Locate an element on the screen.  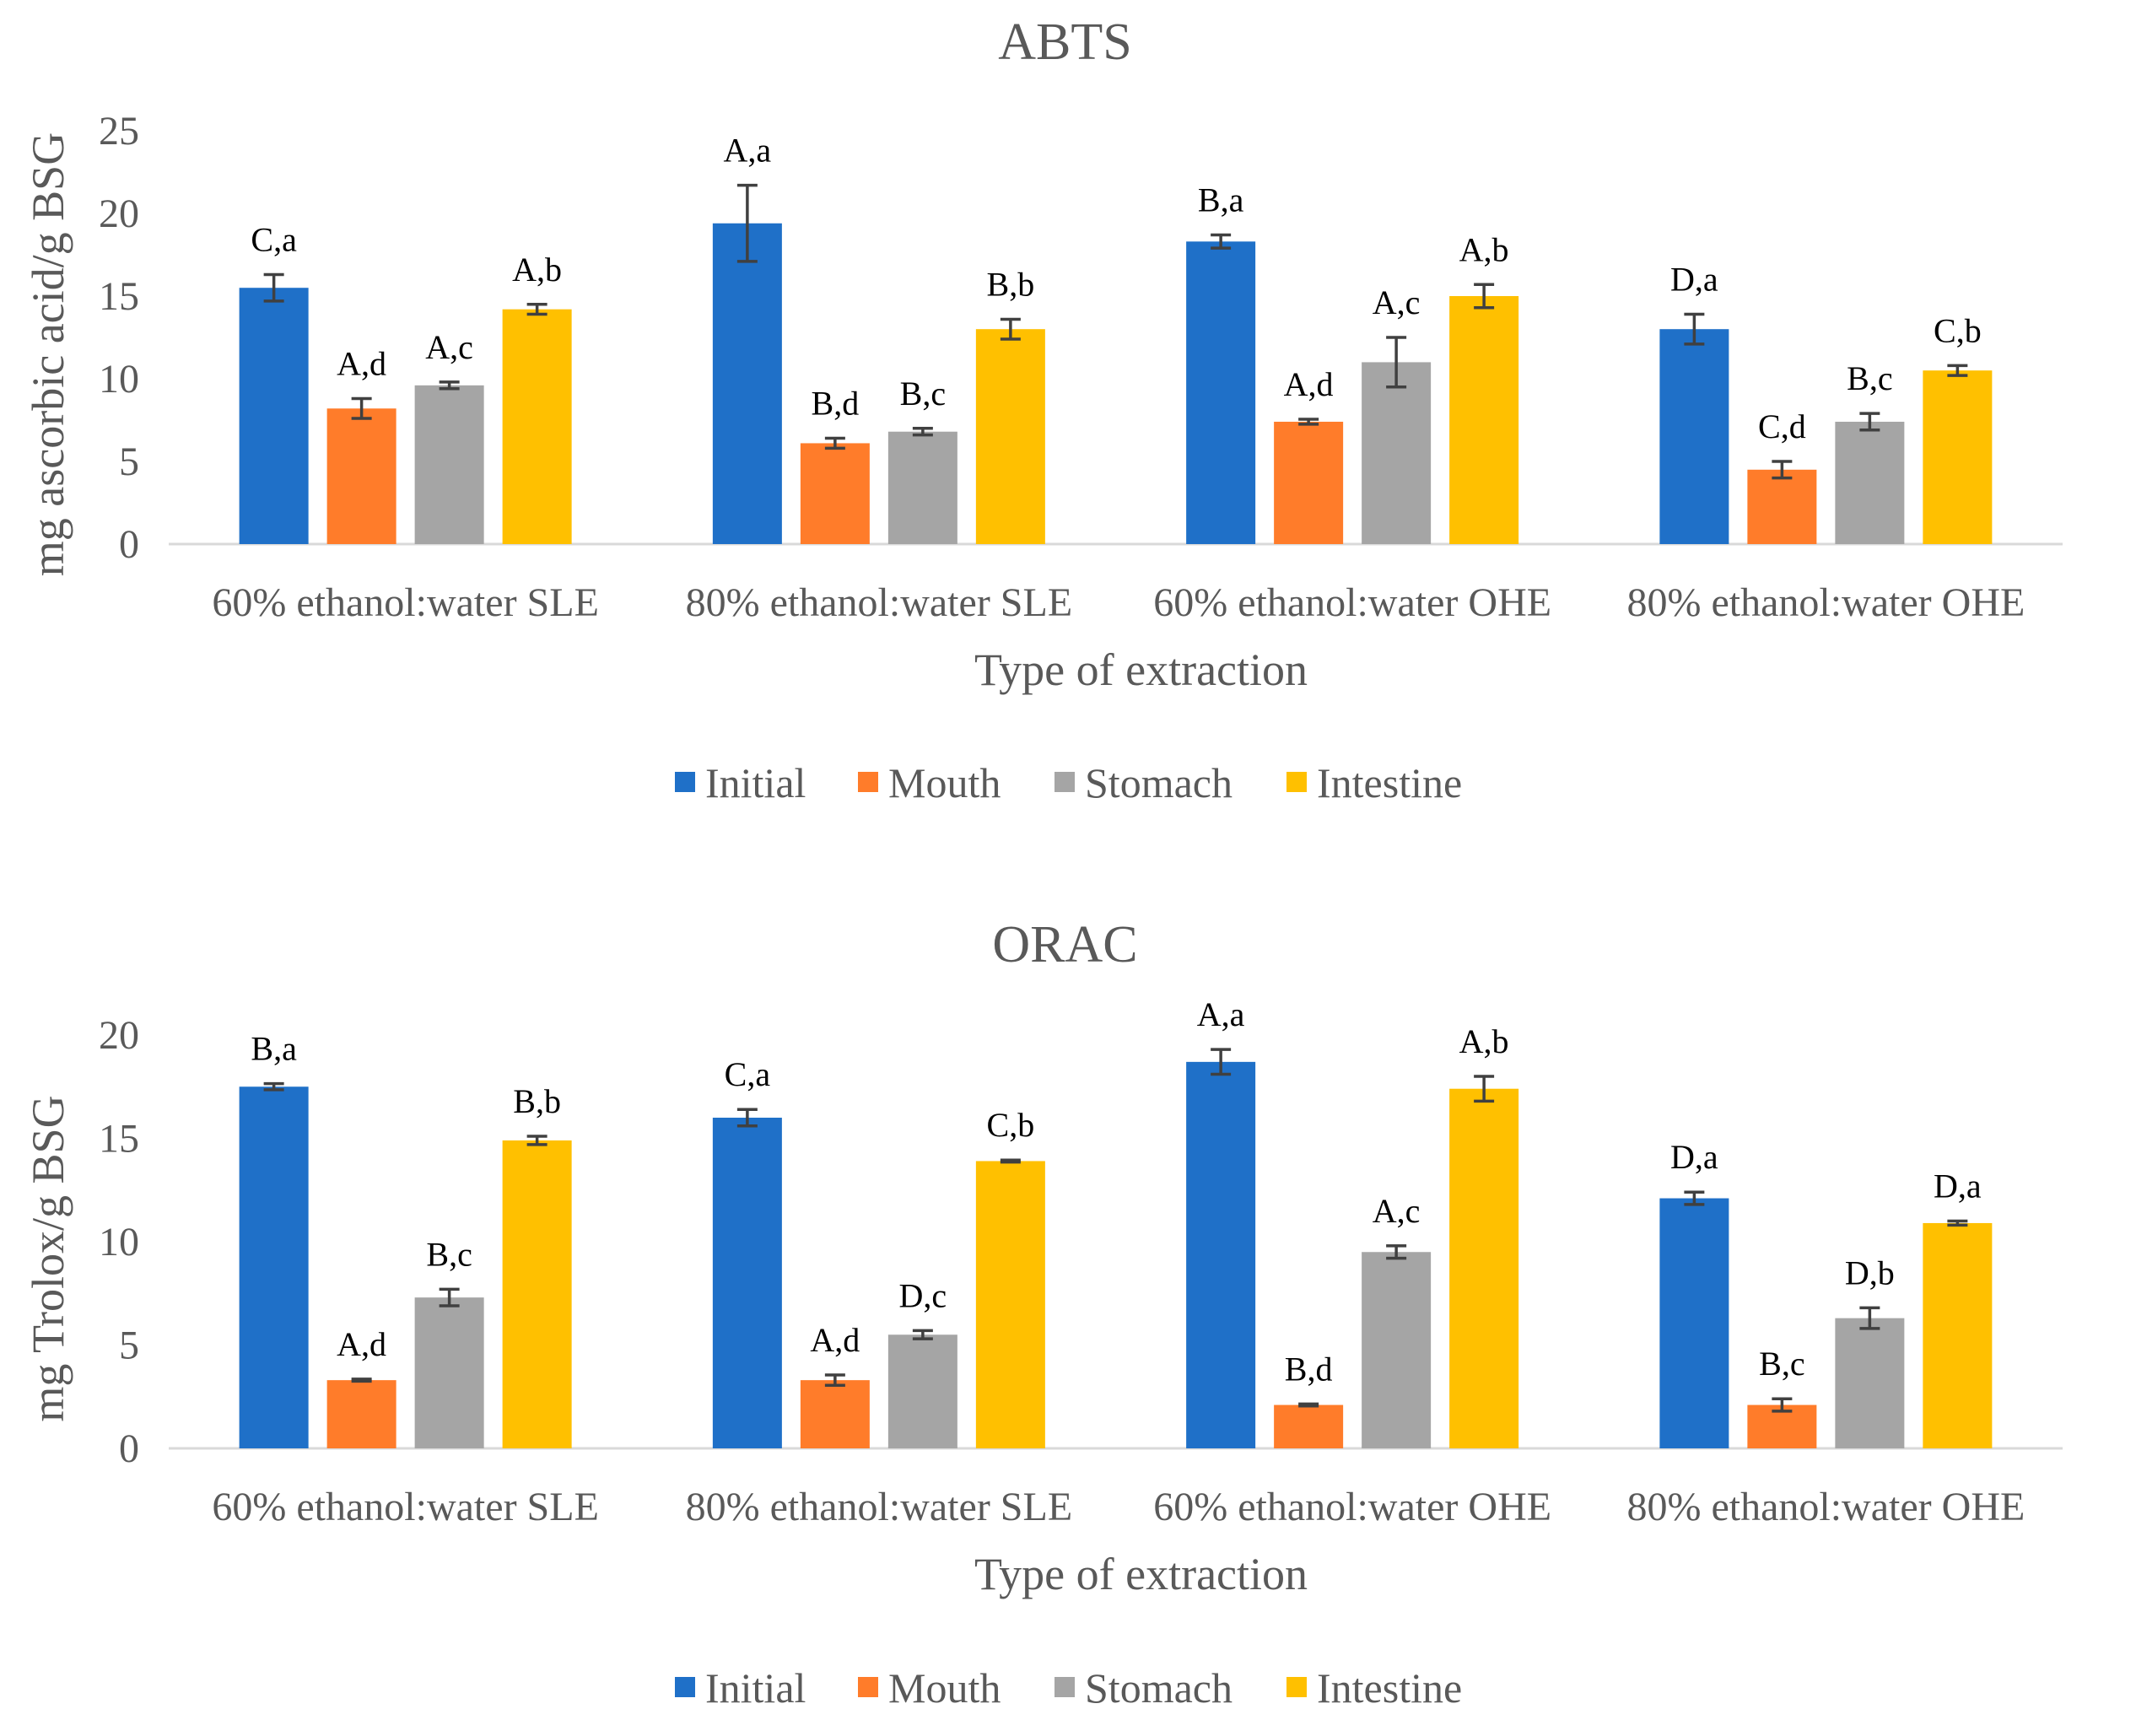
data-label: B,b is located at coordinates (1011, 284).